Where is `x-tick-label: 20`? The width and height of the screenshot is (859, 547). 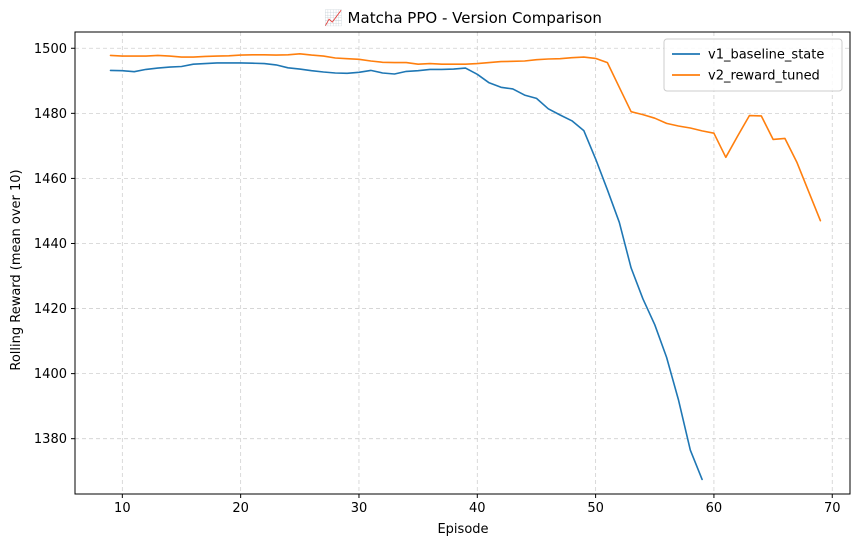 x-tick-label: 20 is located at coordinates (240, 508).